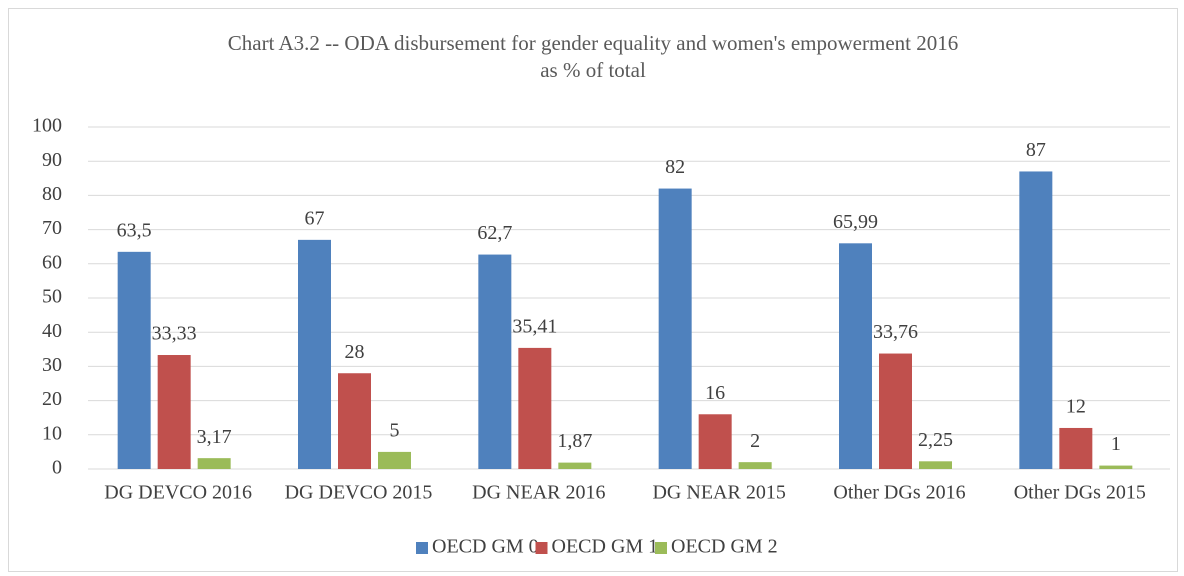 The image size is (1184, 576). What do you see at coordinates (52, 399) in the screenshot?
I see `y-tick-label: 20` at bounding box center [52, 399].